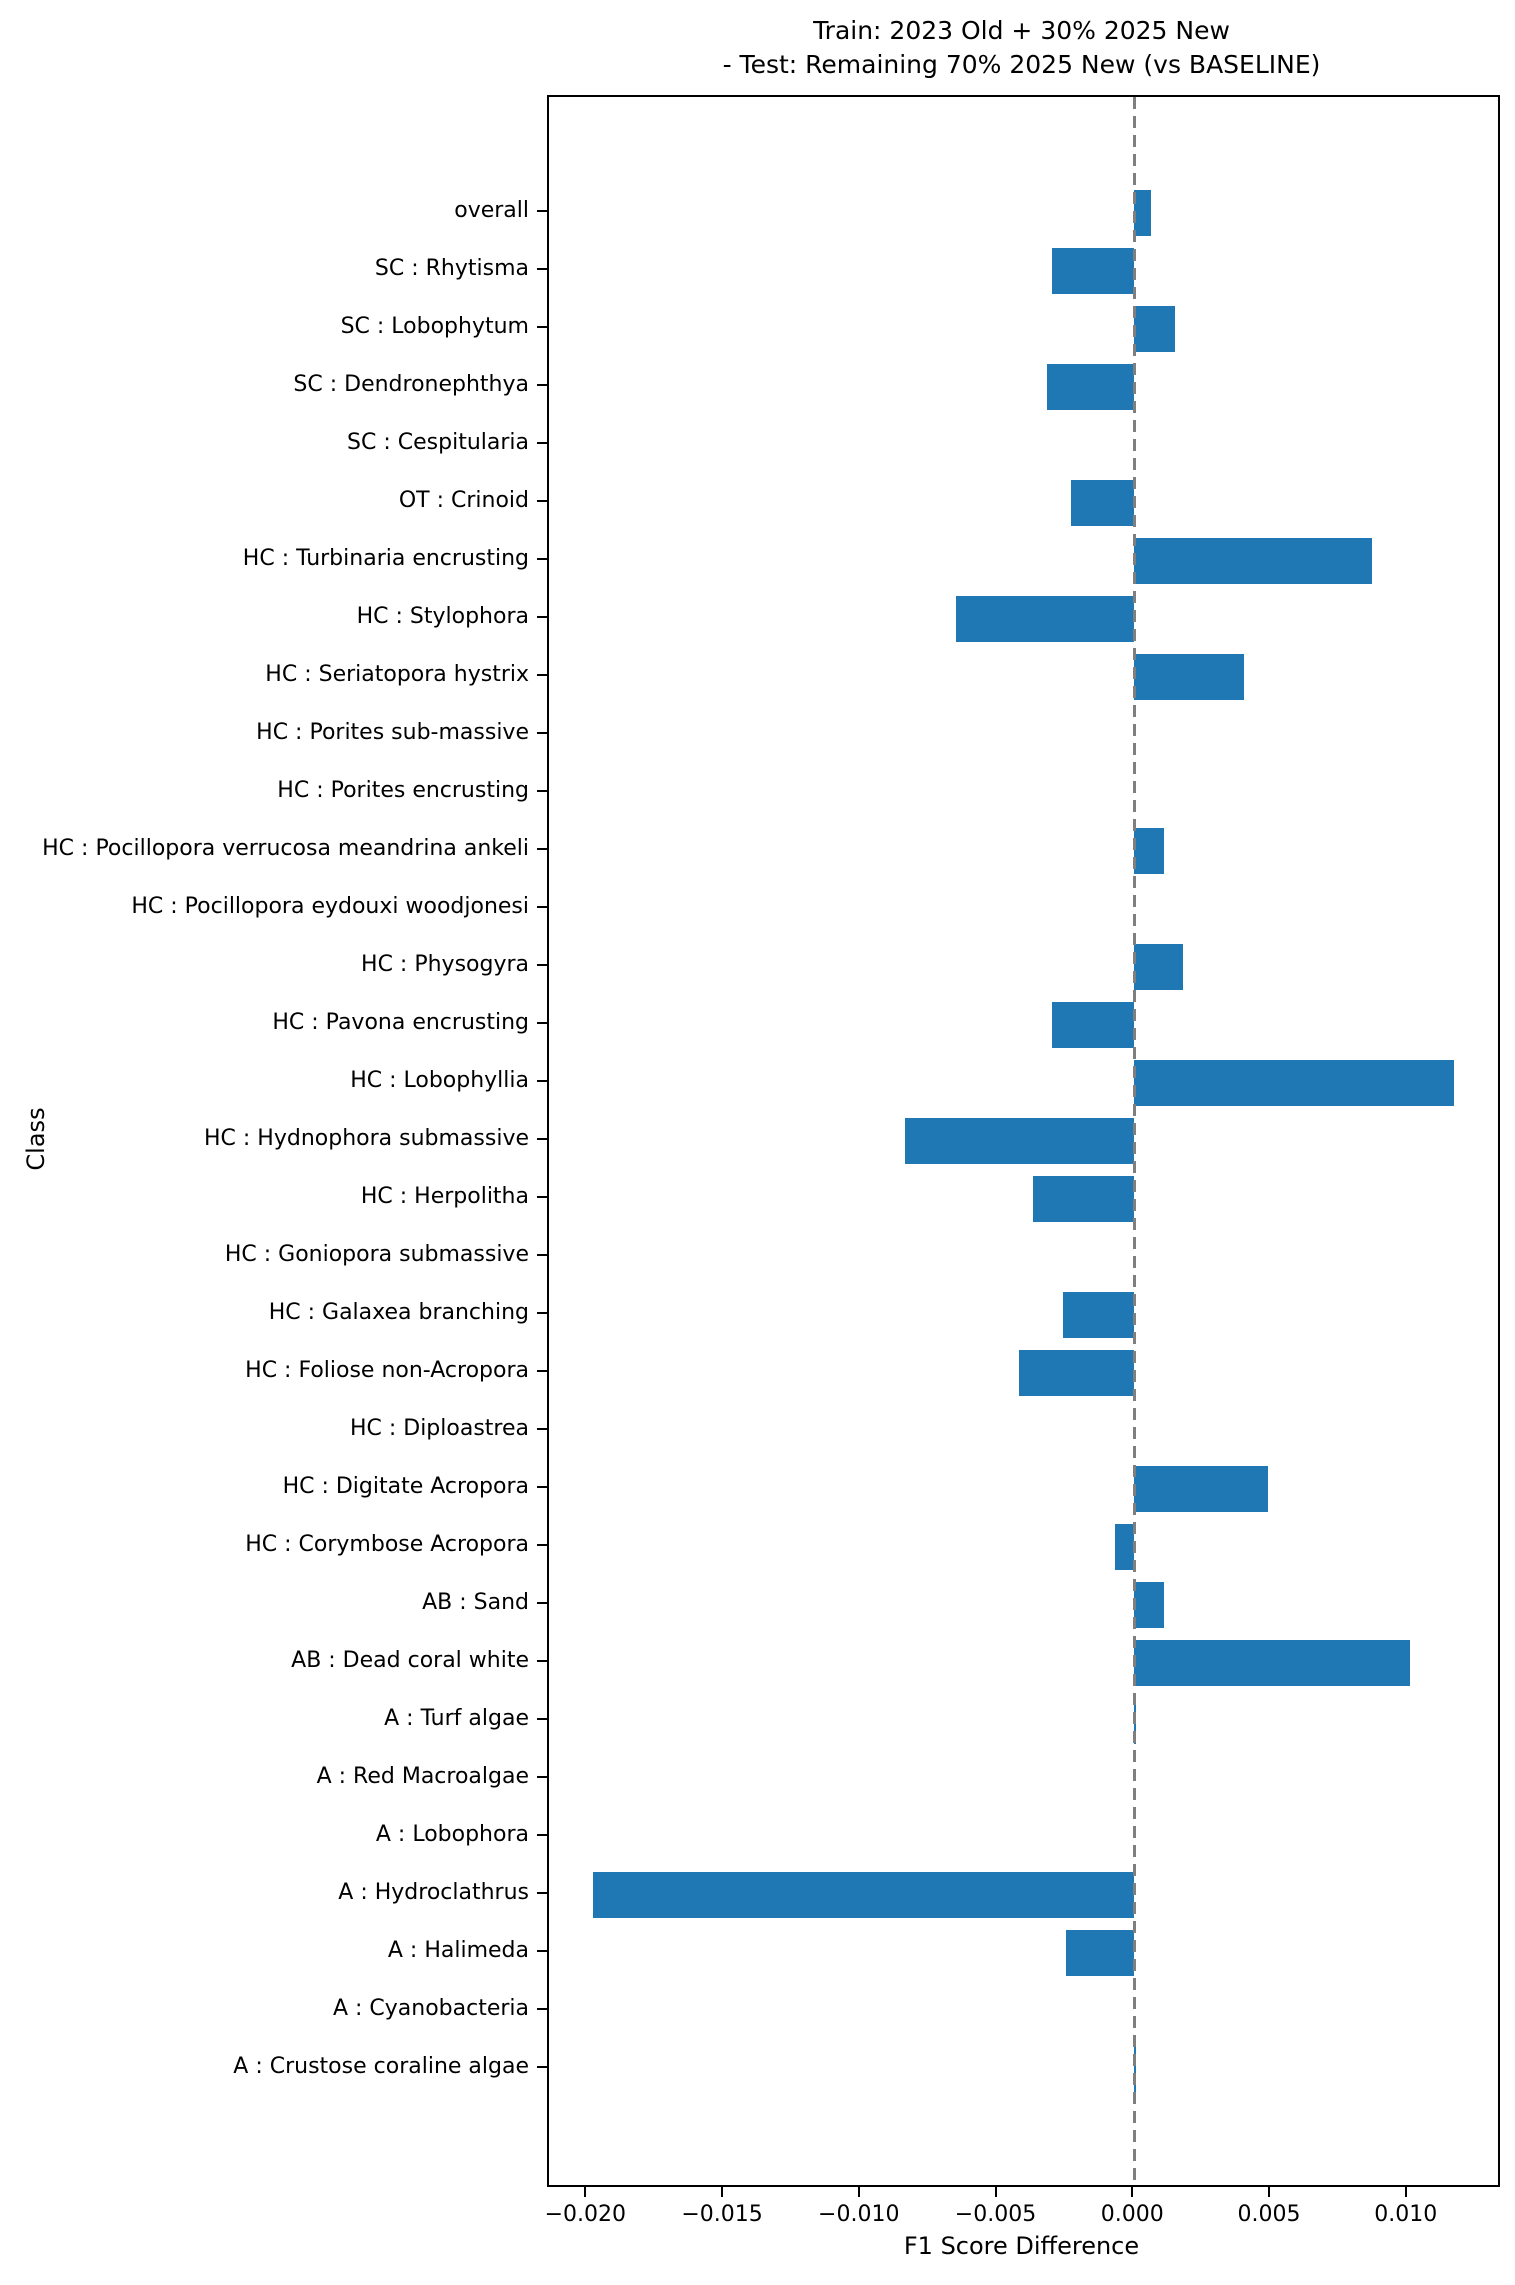  Describe the element at coordinates (475, 1602) in the screenshot. I see `y-tick-label: AB : Sand` at that location.